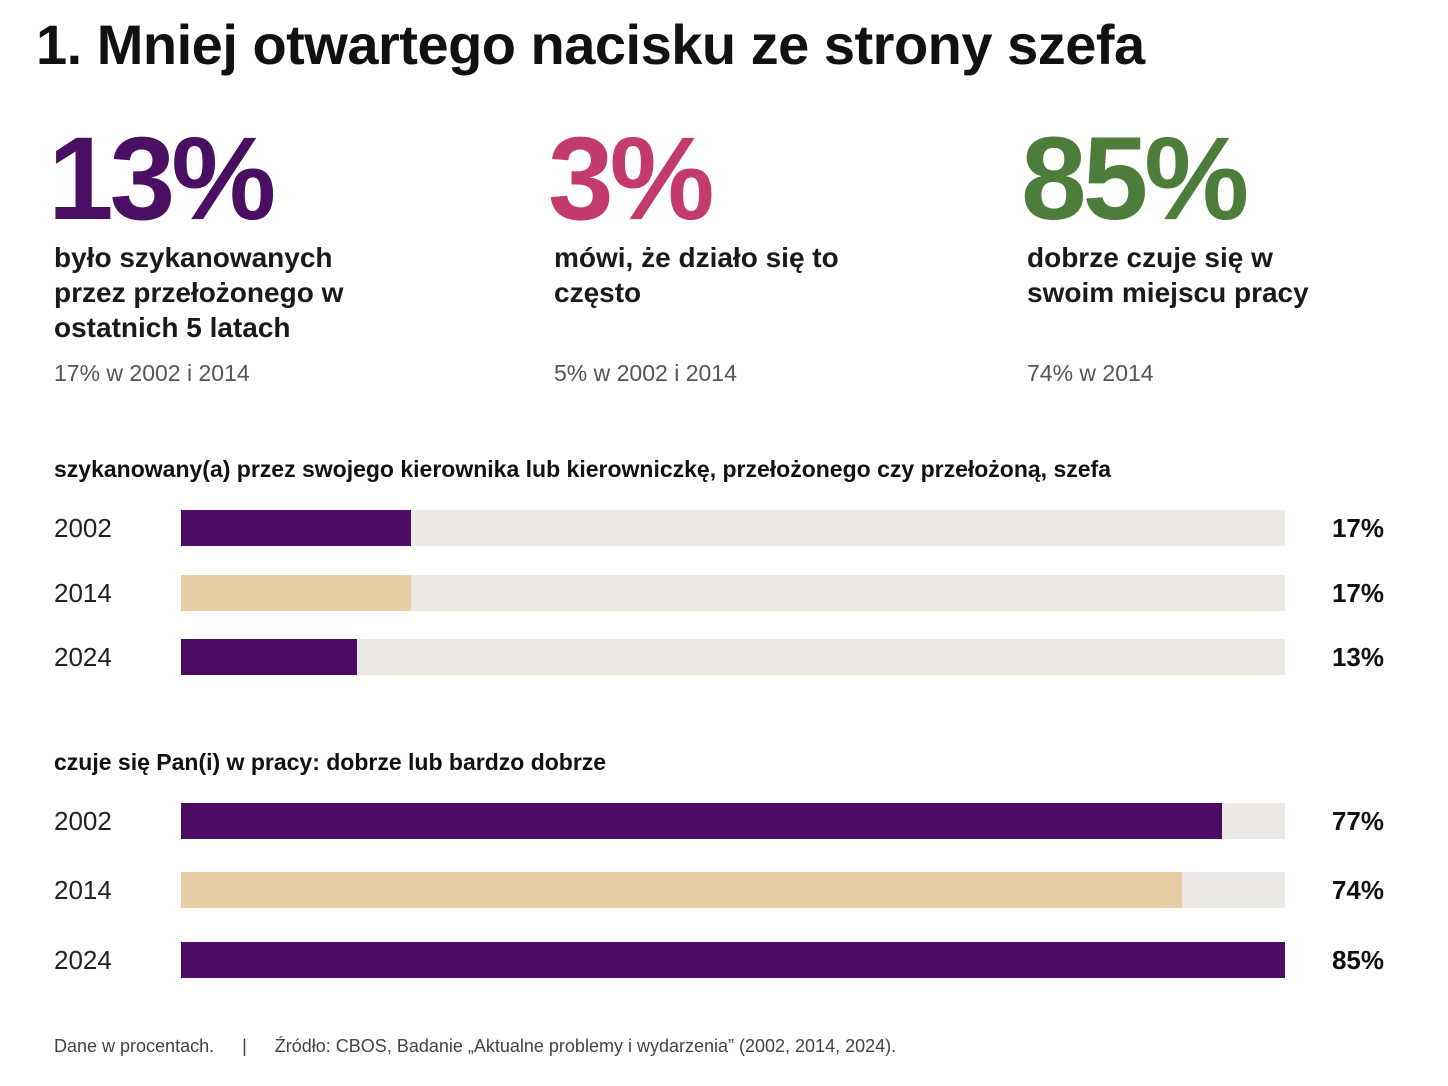 This screenshot has height=1086, width=1448. I want to click on stat-description: dobrze czuje się w swoim miejscu pracy, so click(1168, 275).